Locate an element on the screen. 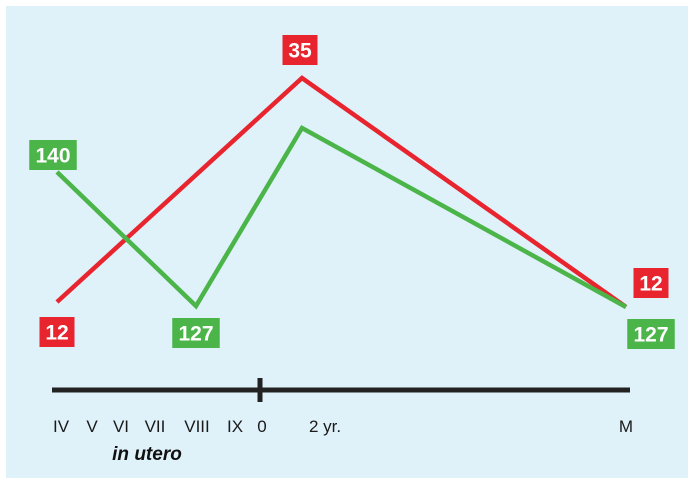 This screenshot has height=481, width=693. tick-label: VII is located at coordinates (155, 426).